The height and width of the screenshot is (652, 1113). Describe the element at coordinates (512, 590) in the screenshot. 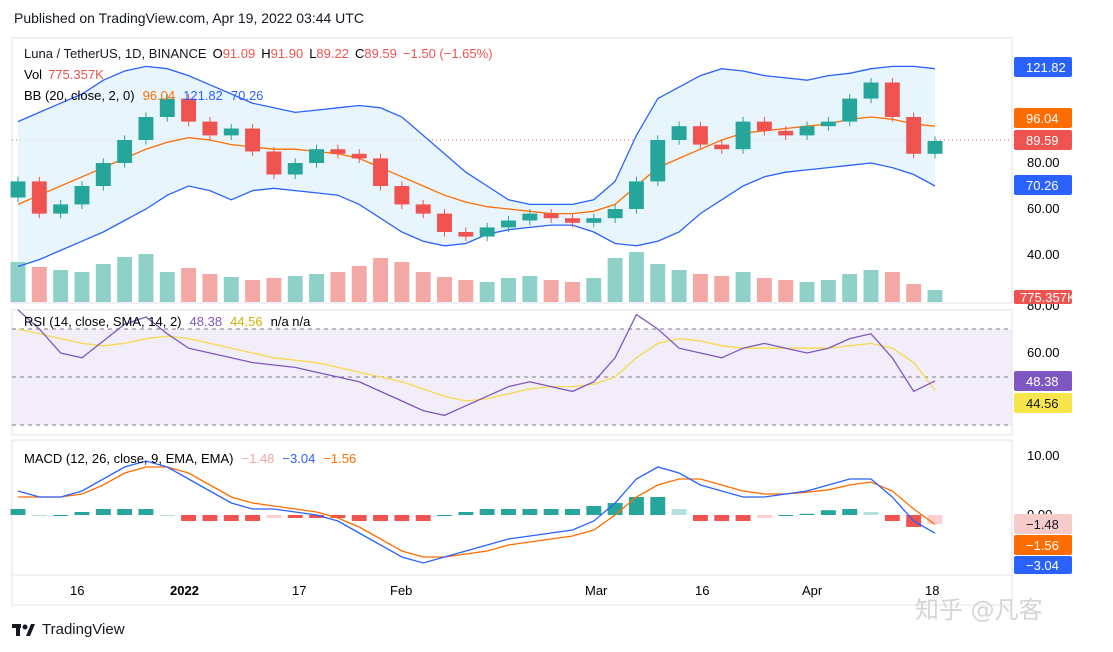

I see `time-axis` at that location.